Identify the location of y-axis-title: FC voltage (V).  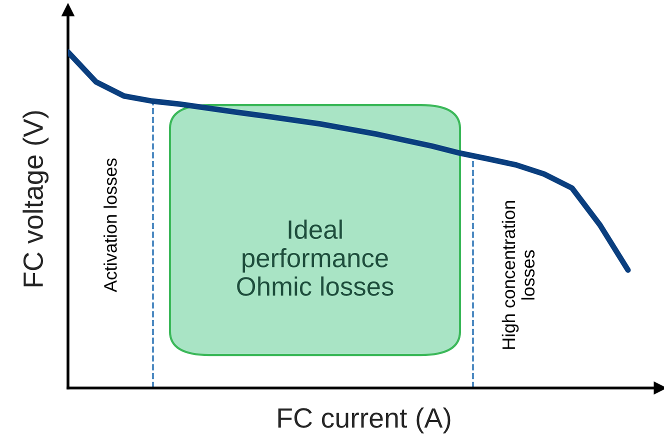
(35, 198).